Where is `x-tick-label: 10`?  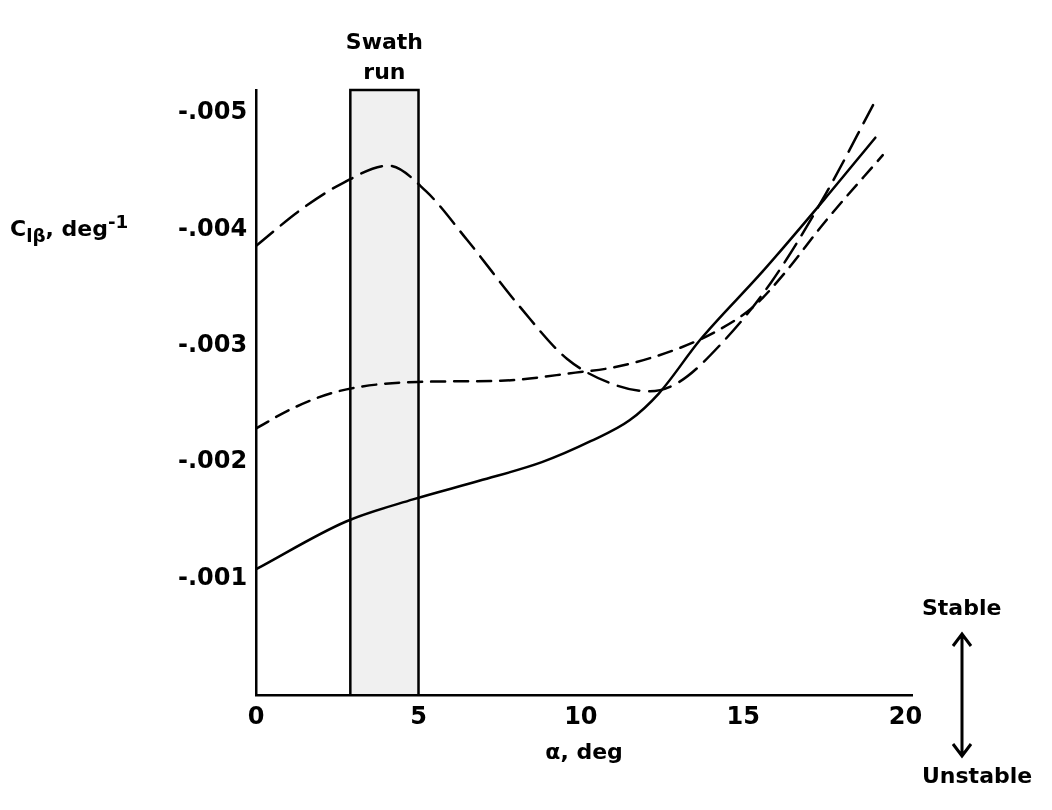
x-tick-label: 10 is located at coordinates (581, 716).